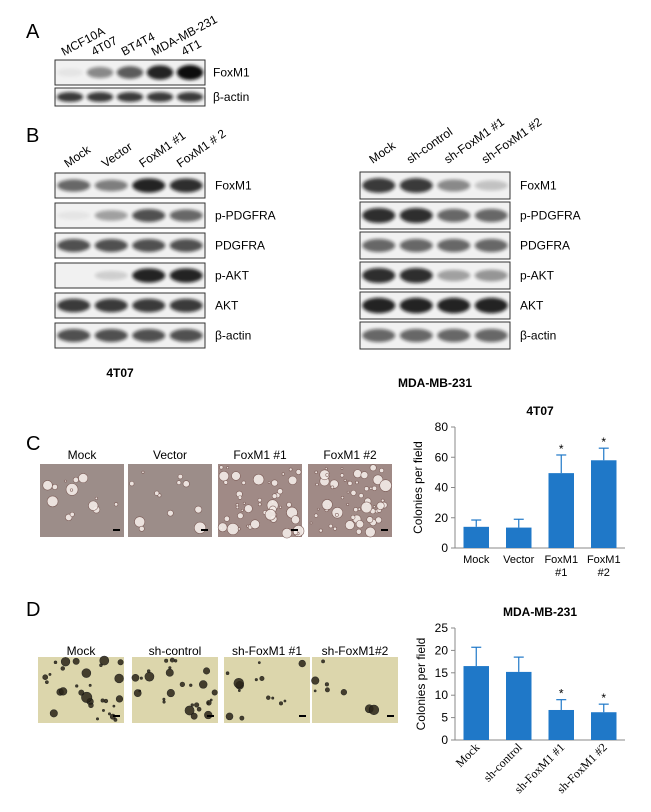 The image size is (651, 812). What do you see at coordinates (33, 610) in the screenshot?
I see `panel-label: D` at bounding box center [33, 610].